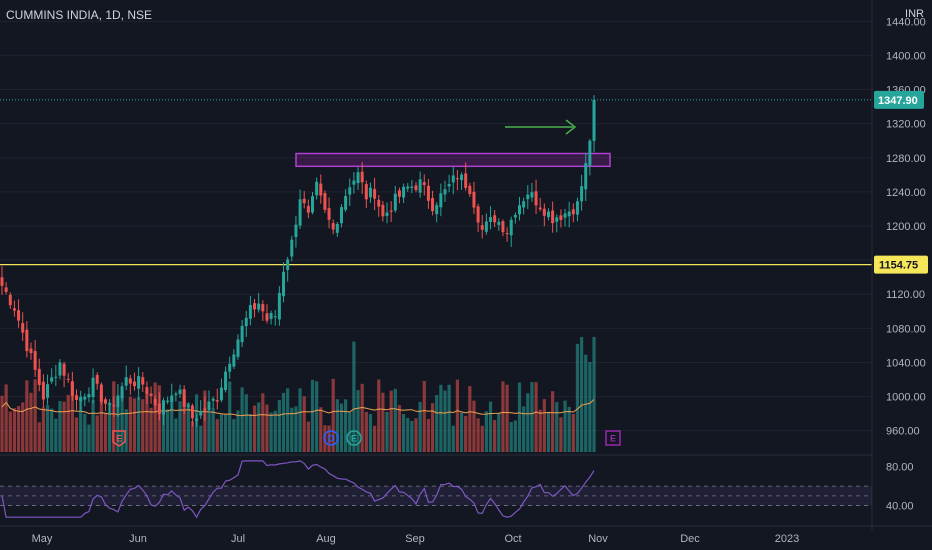 This screenshot has width=932, height=550. What do you see at coordinates (787, 539) in the screenshot?
I see `time-tick-label: 2023` at bounding box center [787, 539].